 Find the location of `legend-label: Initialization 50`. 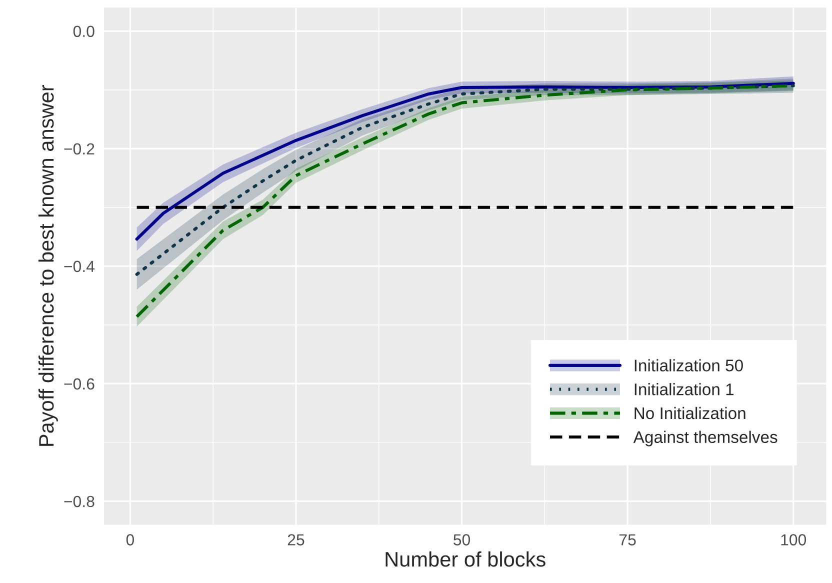

legend-label: Initialization 50 is located at coordinates (688, 365).